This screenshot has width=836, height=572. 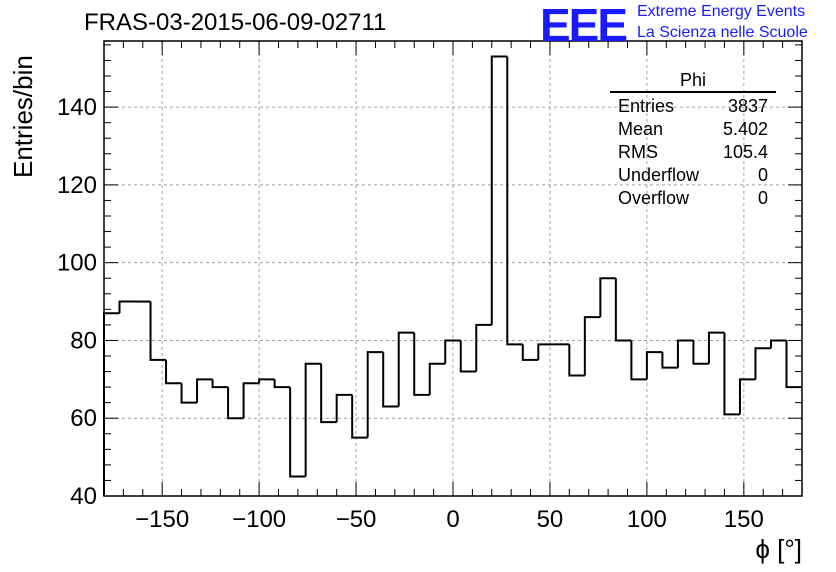 What do you see at coordinates (452, 519) in the screenshot?
I see `x-tick-label: 0` at bounding box center [452, 519].